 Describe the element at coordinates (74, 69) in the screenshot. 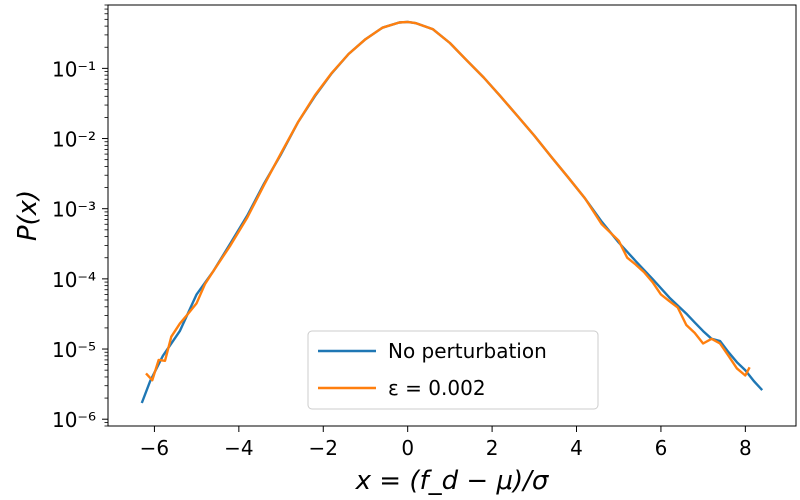

I see `y-tick-label: 10⁻¹` at that location.